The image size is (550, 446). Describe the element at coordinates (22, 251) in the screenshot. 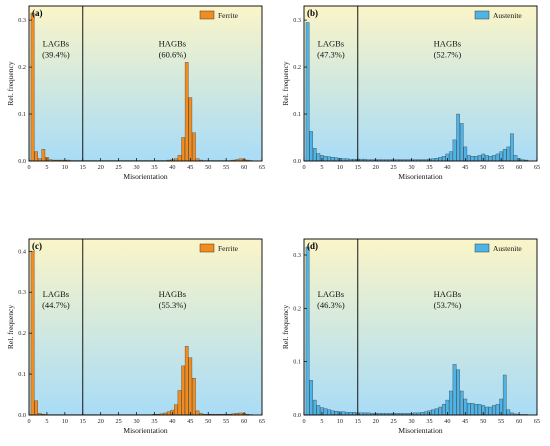

I see `y-tick-label: 0.4` at that location.